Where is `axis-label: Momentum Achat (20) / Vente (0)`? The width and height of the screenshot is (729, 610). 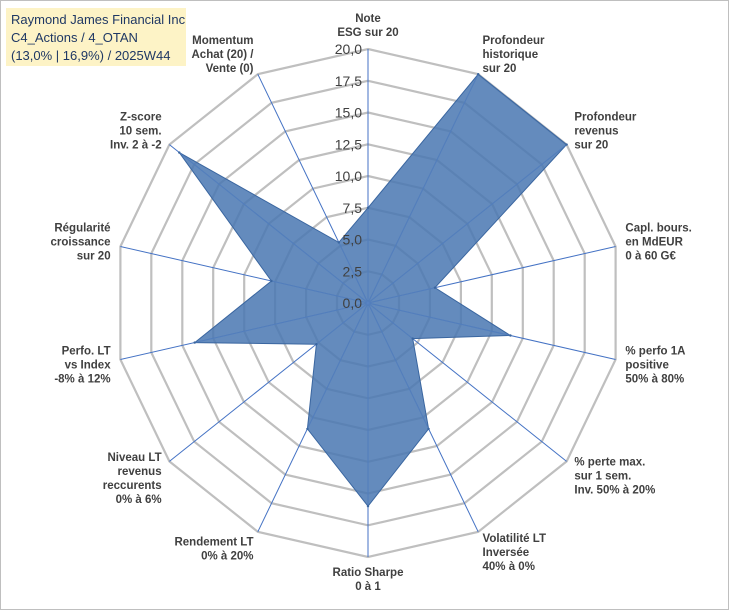
axis-label: Momentum Achat (20) / Vente (0) is located at coordinates (223, 55).